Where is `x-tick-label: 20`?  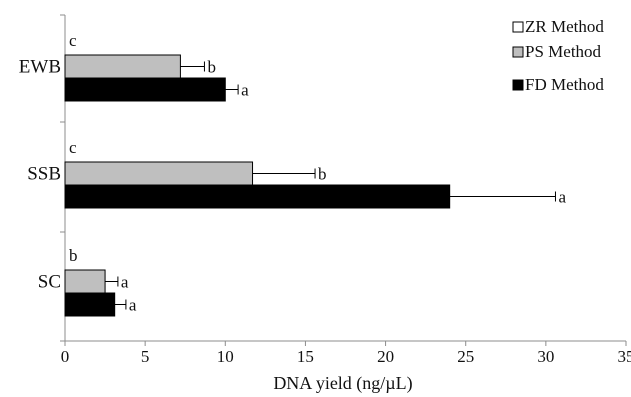 x-tick-label: 20 is located at coordinates (385, 356).